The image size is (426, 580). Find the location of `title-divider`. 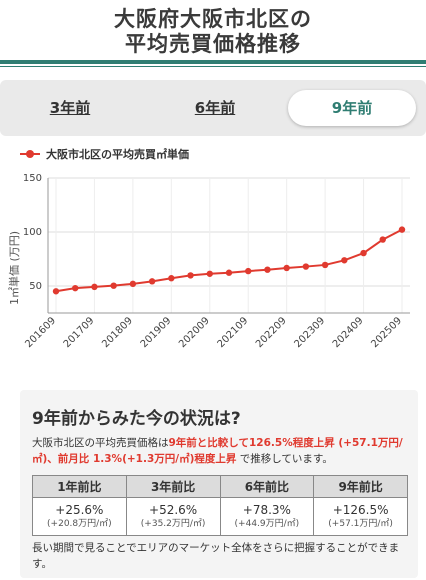

title-divider is located at coordinates (213, 62).